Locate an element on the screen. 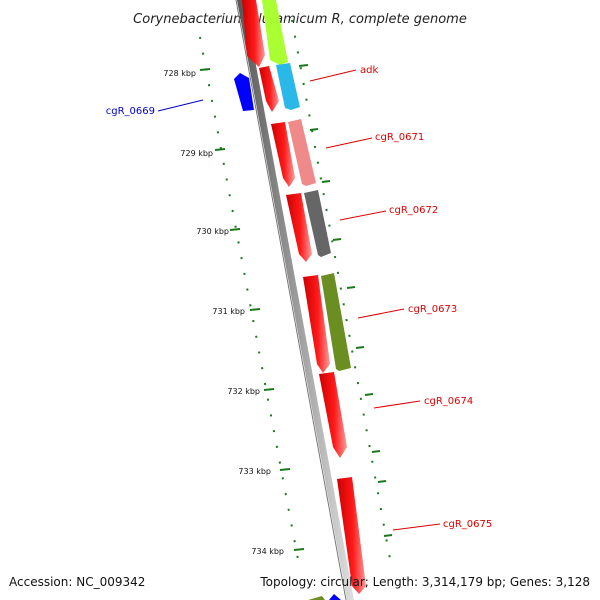  gene-label-cgR_0673: cgR_0673 is located at coordinates (432, 309).